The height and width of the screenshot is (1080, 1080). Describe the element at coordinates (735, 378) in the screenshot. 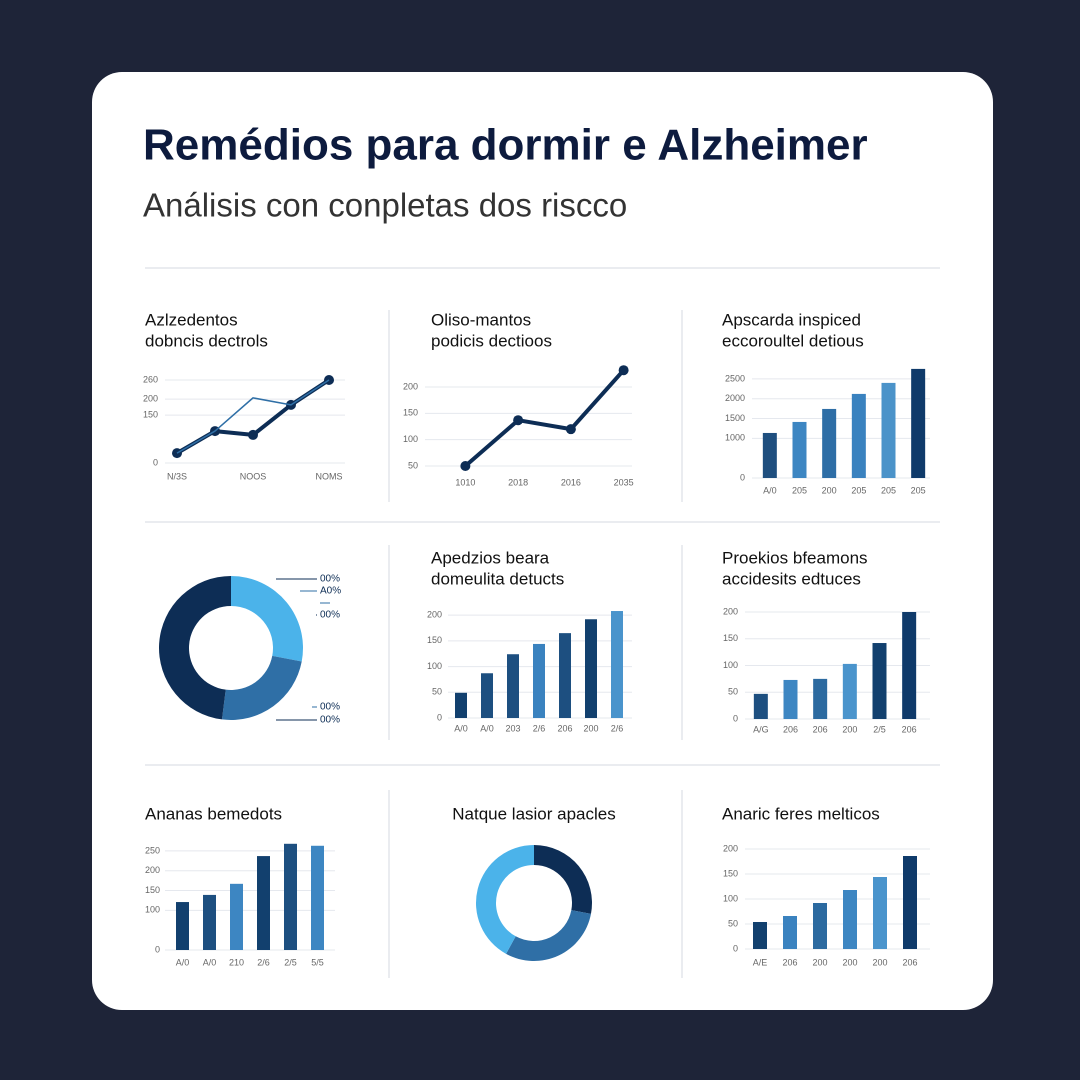

I see `y-tick-label: 2500` at that location.